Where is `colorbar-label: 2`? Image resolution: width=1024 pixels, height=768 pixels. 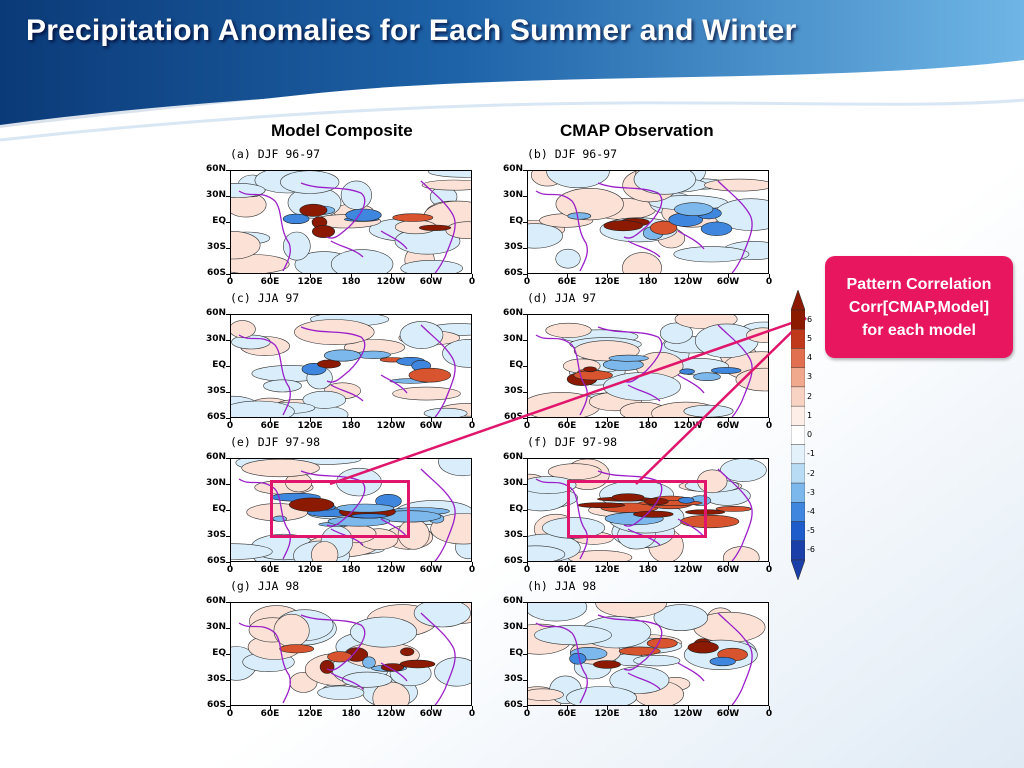
colorbar-label: 2 is located at coordinates (810, 396).